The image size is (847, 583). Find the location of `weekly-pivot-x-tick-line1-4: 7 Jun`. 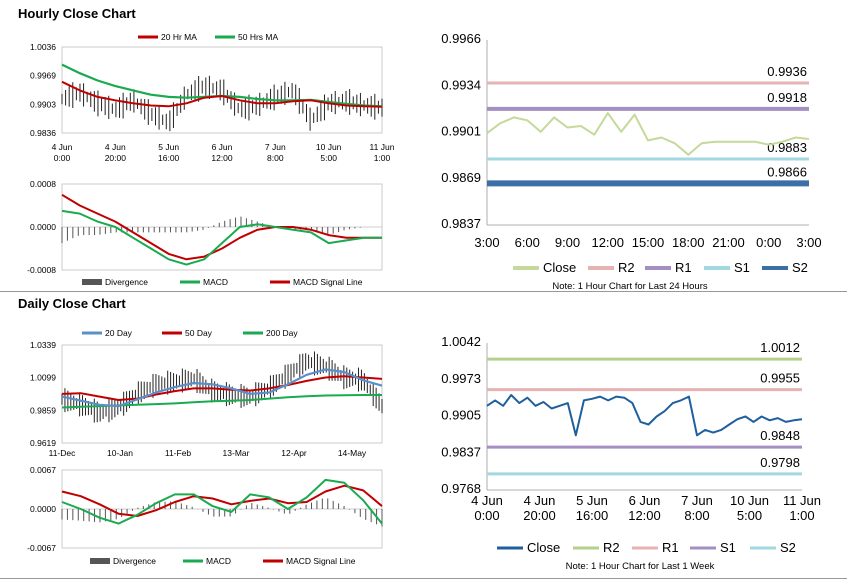

weekly-pivot-x-tick-line1-4: 7 Jun is located at coordinates (697, 500).